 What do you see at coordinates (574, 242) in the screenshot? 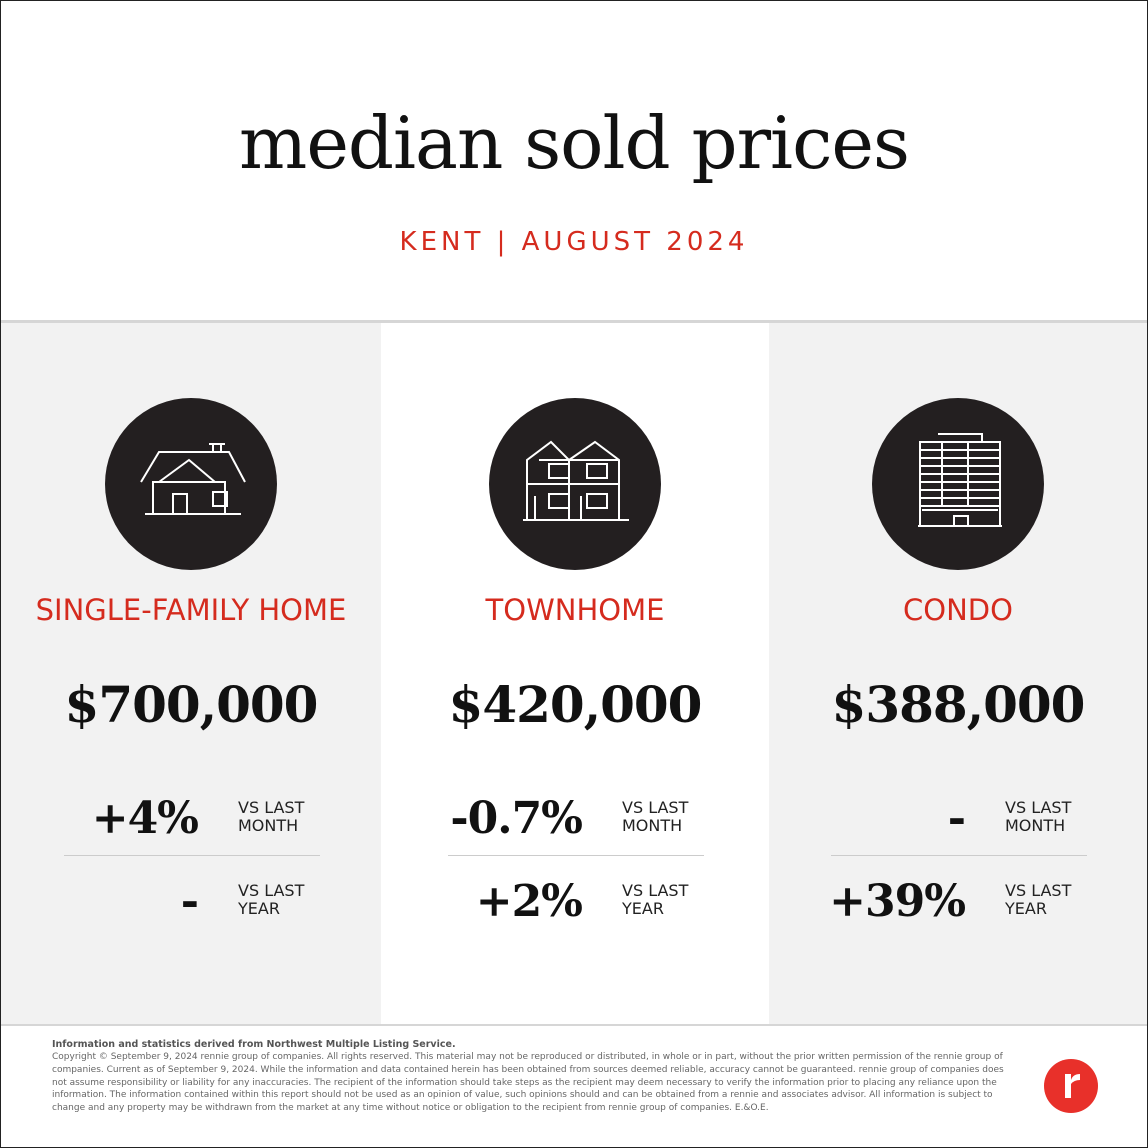
I see `subtitle: KENT | AUGUST 2024` at bounding box center [574, 242].